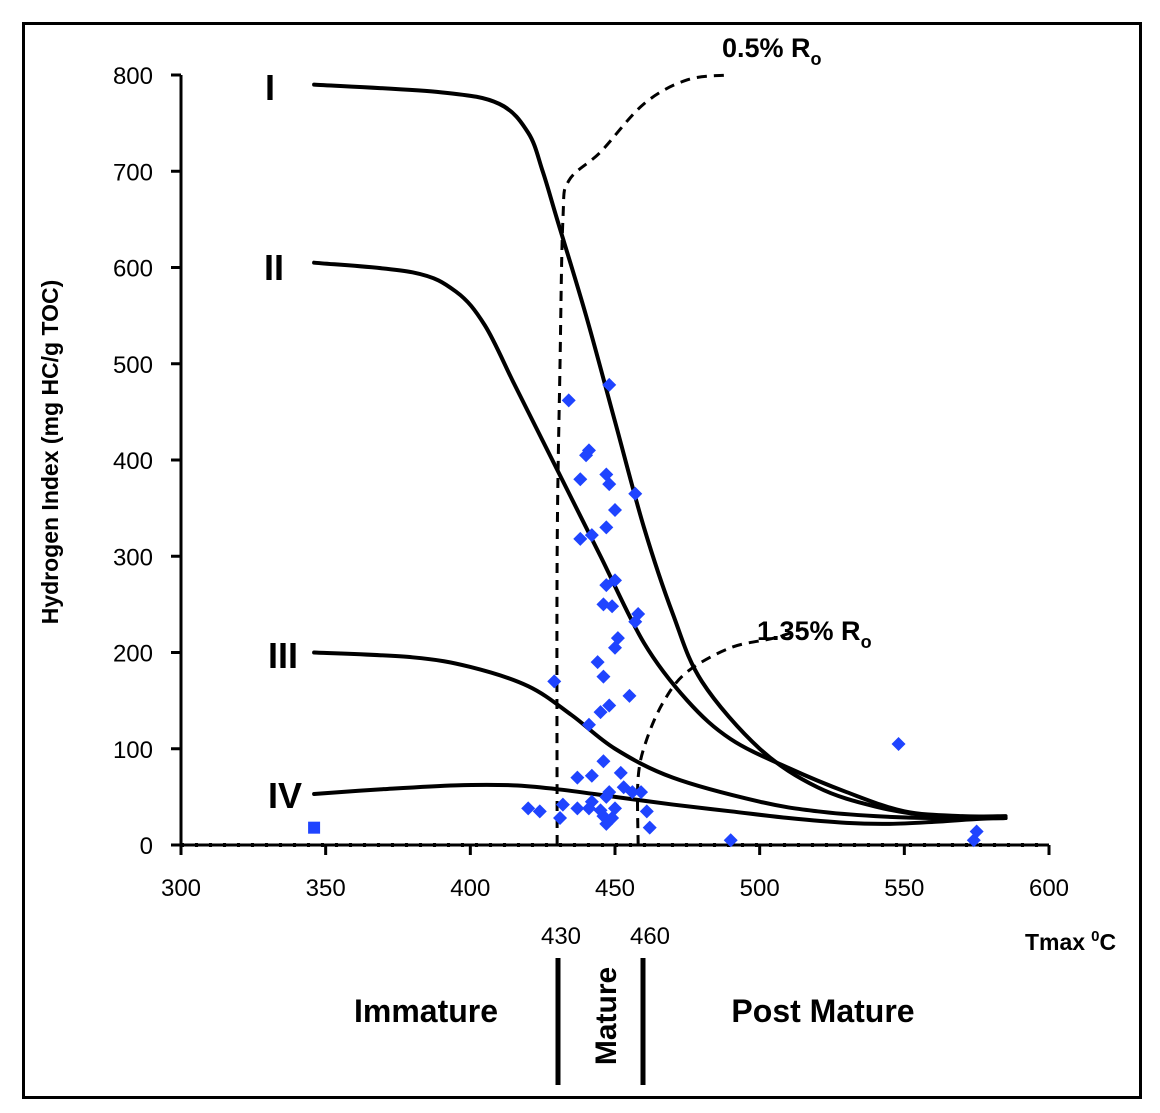 The image size is (1160, 1113). Describe the element at coordinates (1055, 942) in the screenshot. I see `x-axis-title-main: Tmax` at that location.